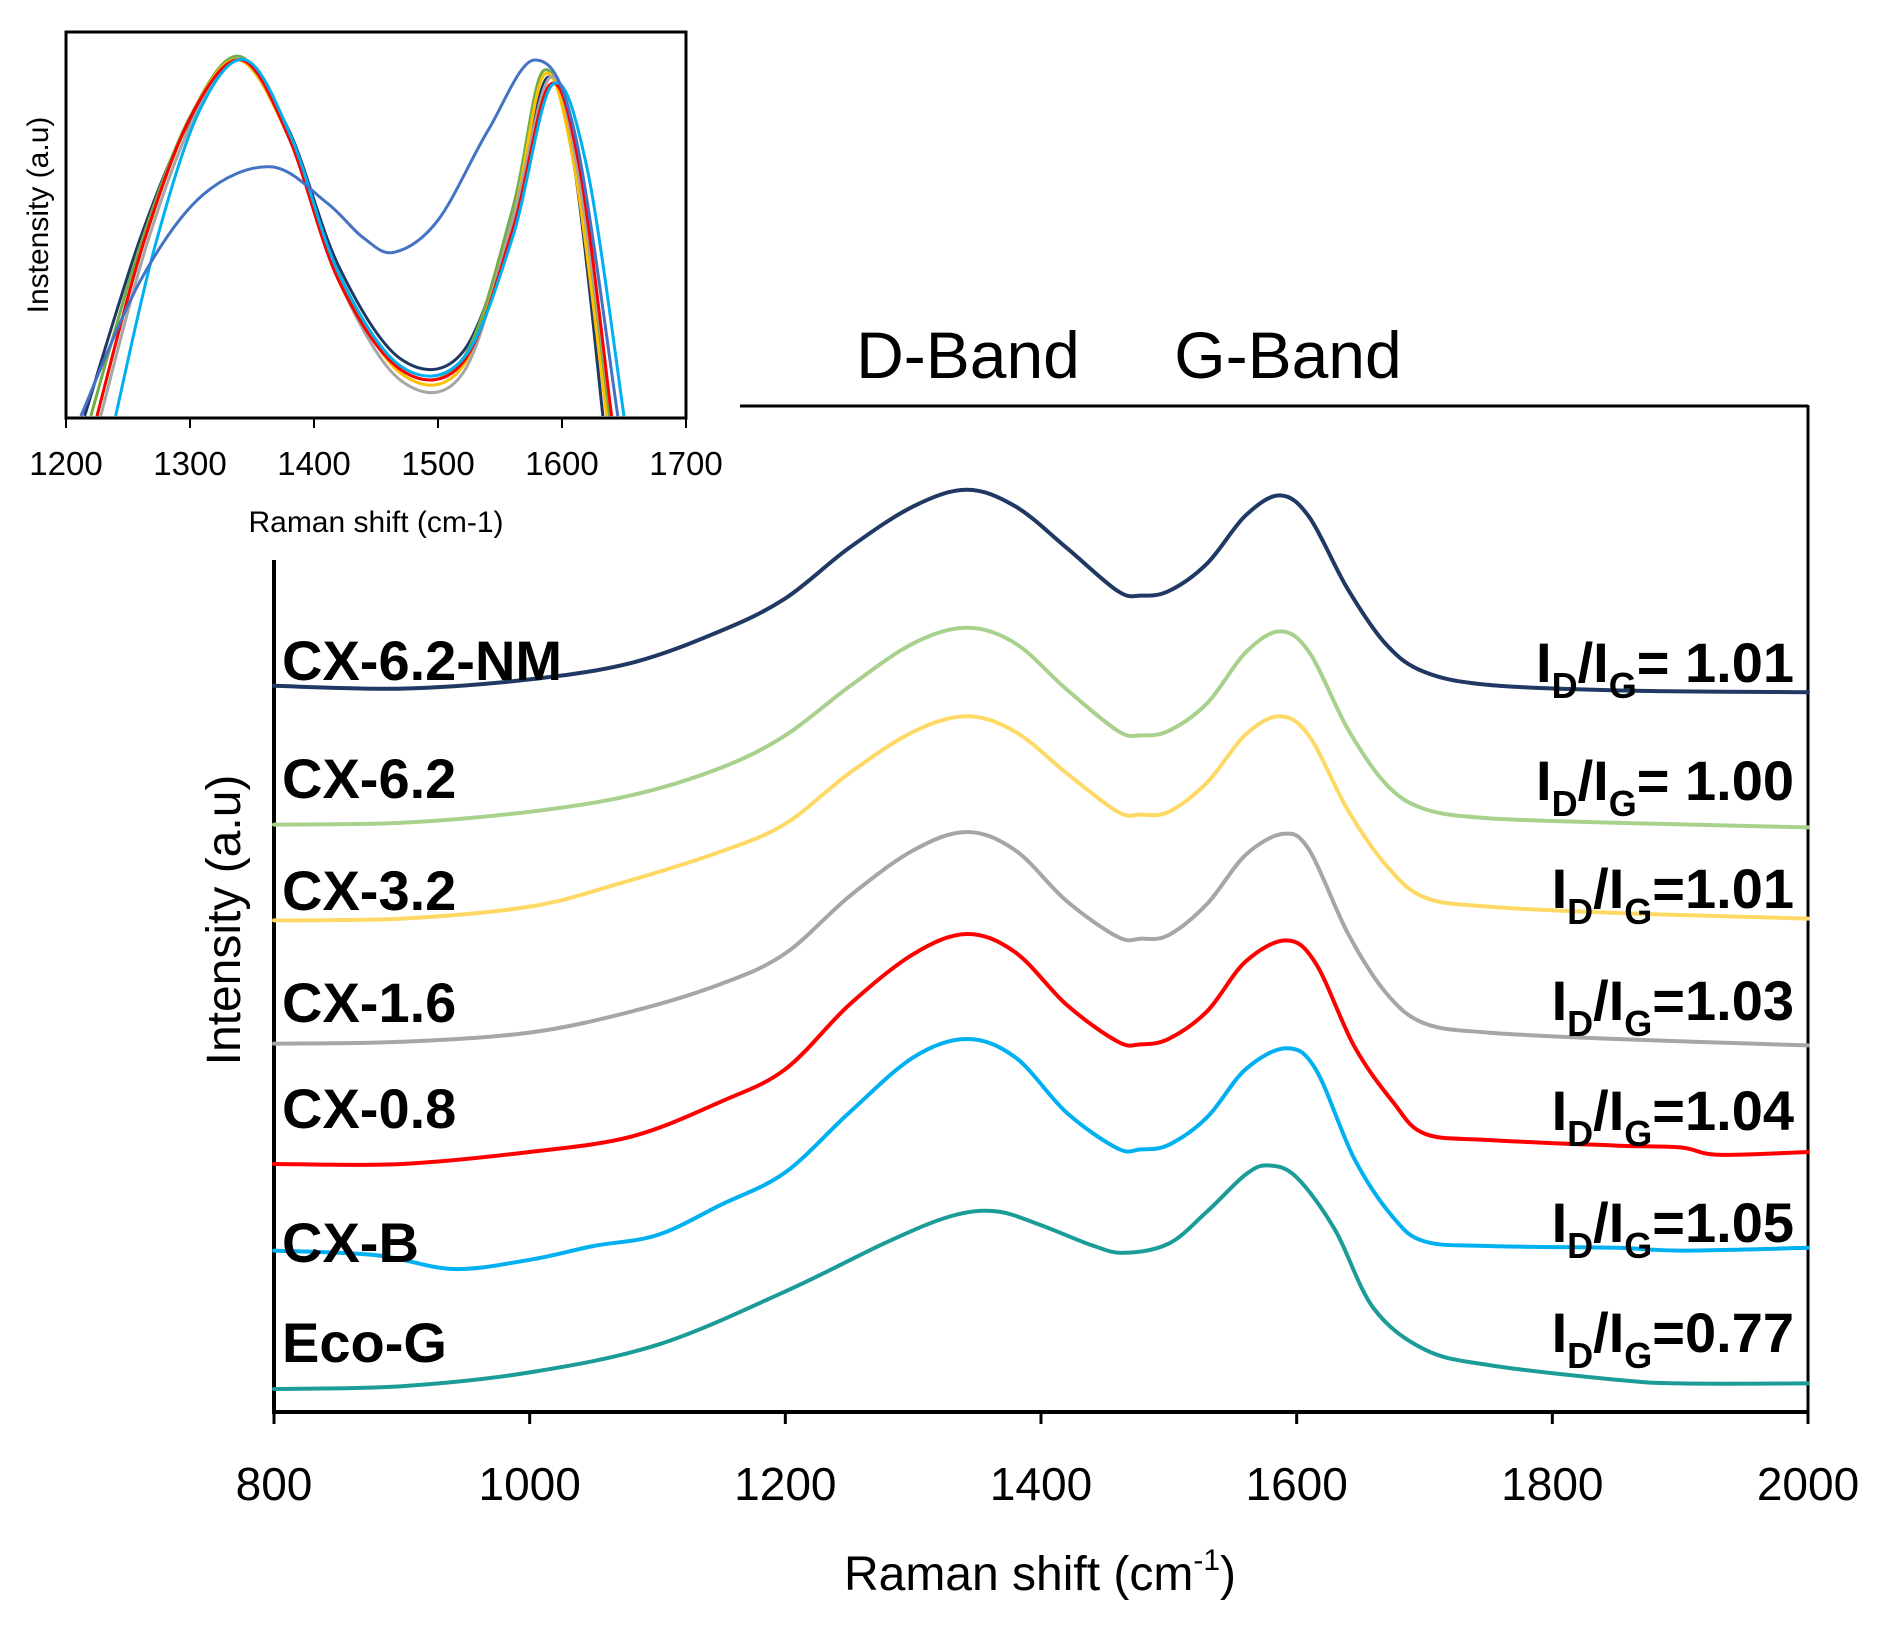  Describe the element at coordinates (224, 920) in the screenshot. I see `main-y-axis-title: Intensity (a.u)` at that location.